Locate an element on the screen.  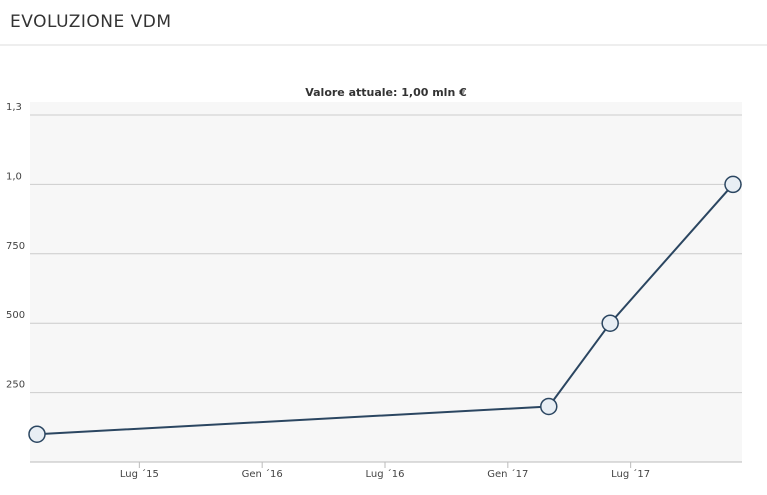
y-tick-label: 500 is located at coordinates (15, 315).